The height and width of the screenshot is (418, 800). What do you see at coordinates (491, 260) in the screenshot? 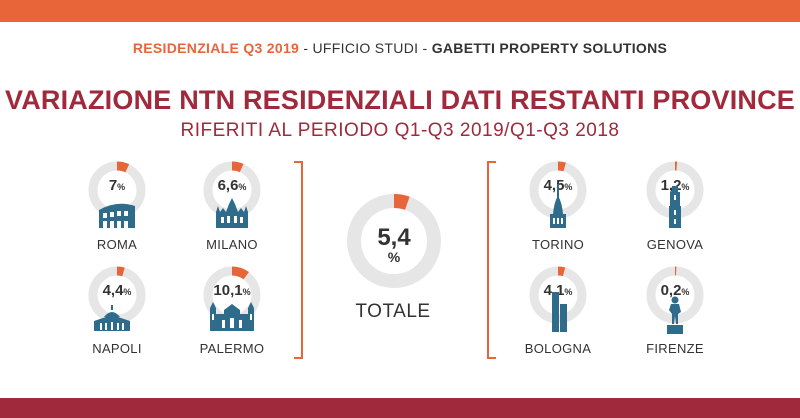
I see `right-bracket` at bounding box center [491, 260].